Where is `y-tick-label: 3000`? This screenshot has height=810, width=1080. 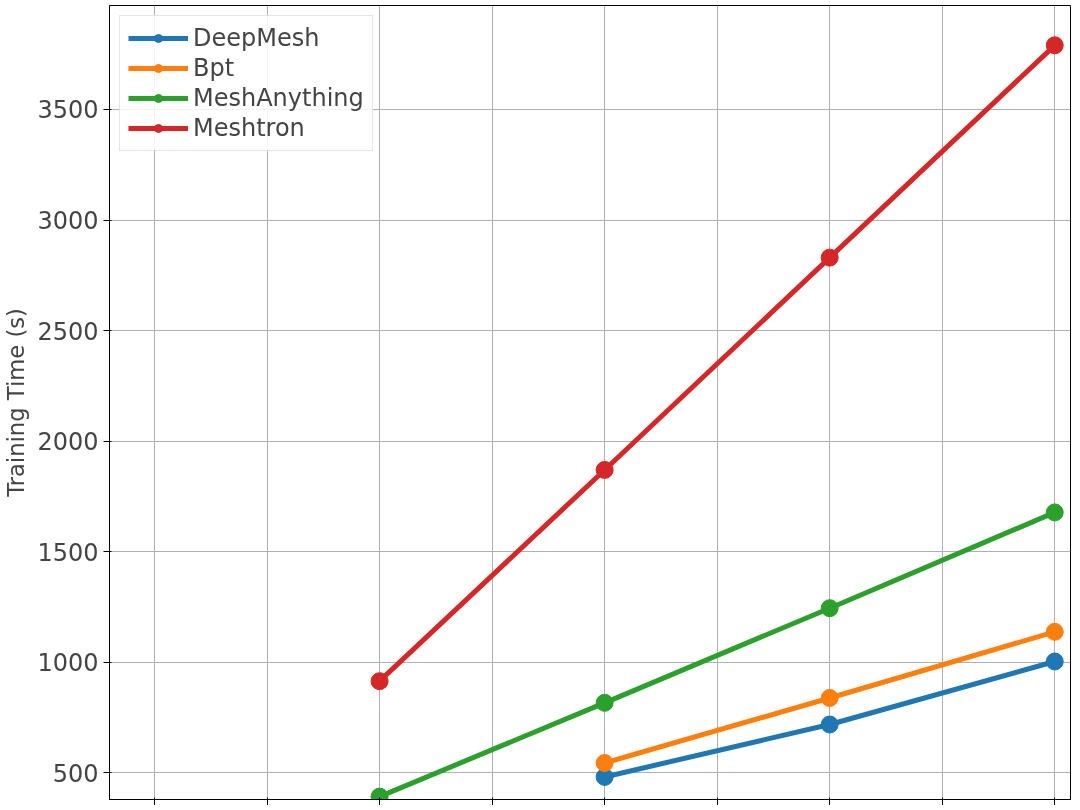 y-tick-label: 3000 is located at coordinates (68, 221).